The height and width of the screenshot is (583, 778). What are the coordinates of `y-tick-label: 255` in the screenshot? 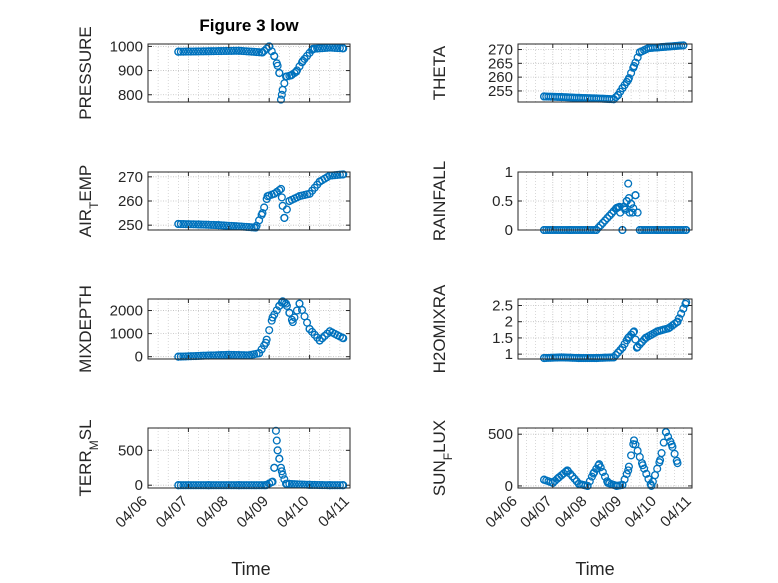 It's located at (500, 91).